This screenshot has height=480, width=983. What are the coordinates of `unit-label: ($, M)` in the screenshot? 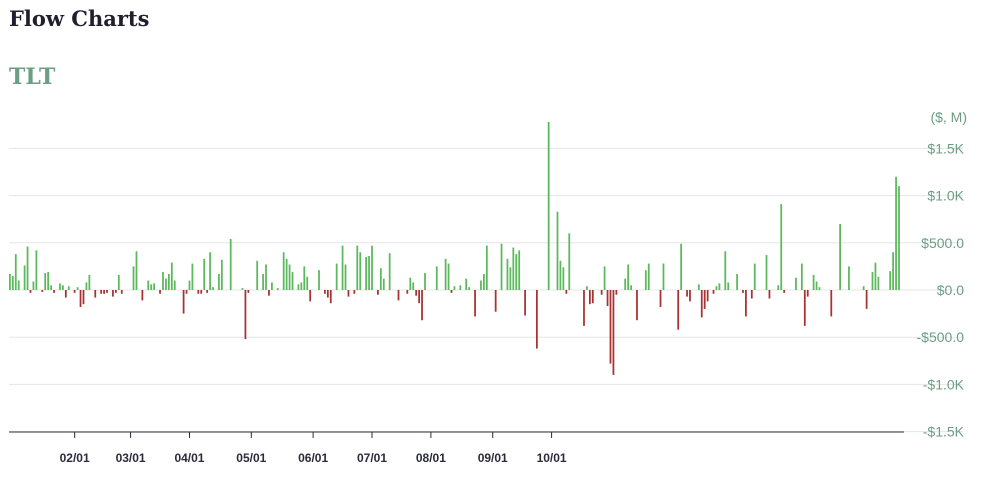 It's located at (948, 117).